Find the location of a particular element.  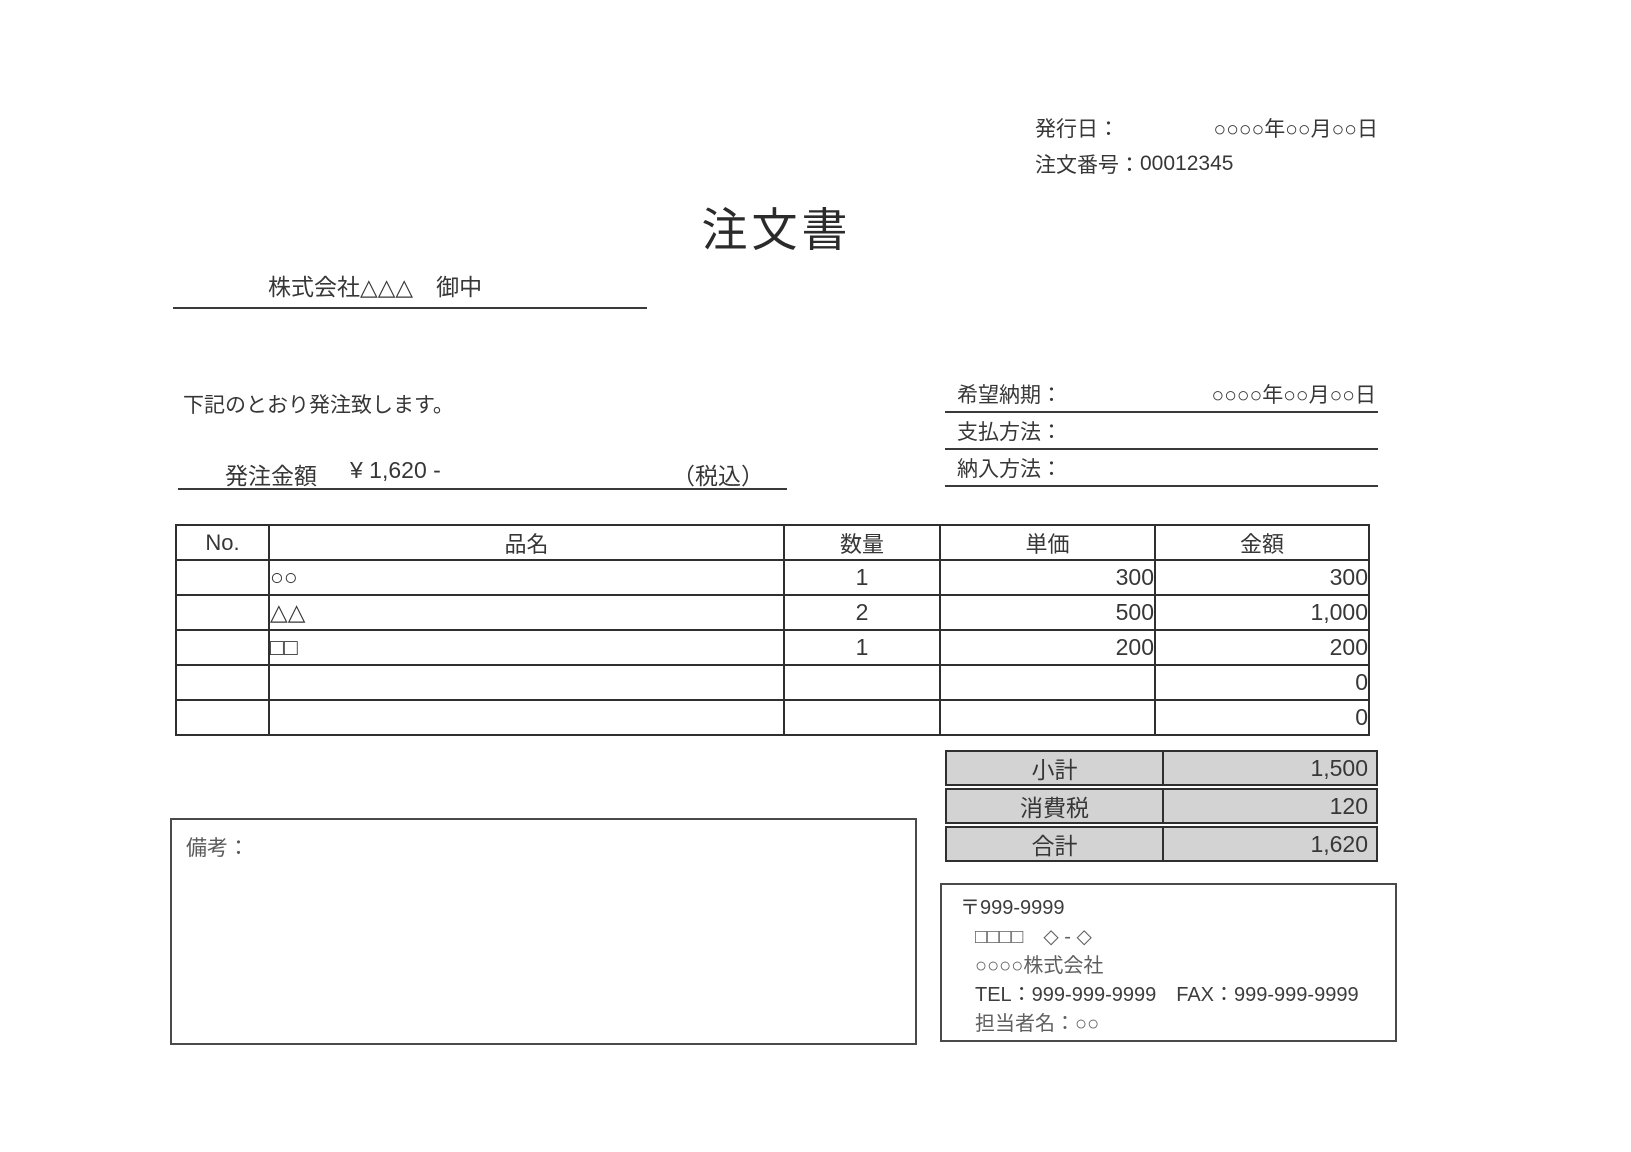

cell-unit-price: 200 is located at coordinates (1047, 647).